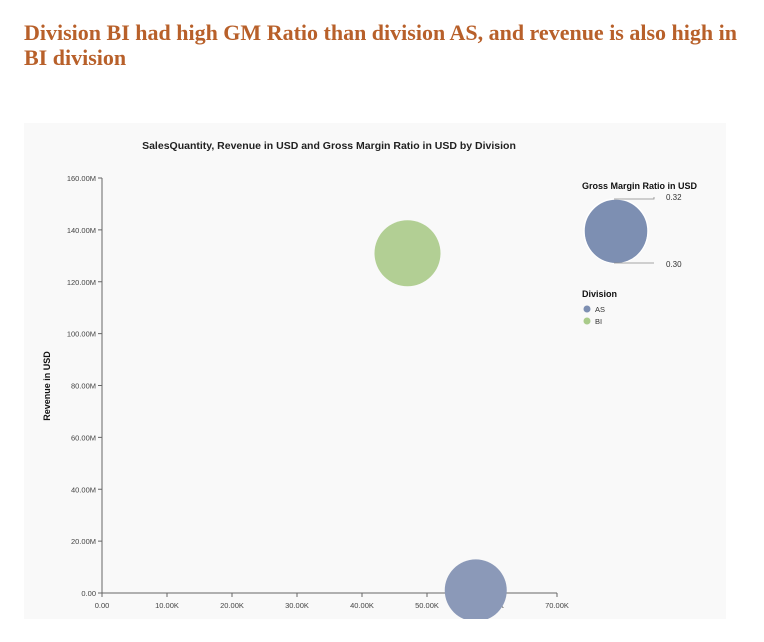 The image size is (764, 642). Describe the element at coordinates (83, 489) in the screenshot. I see `y-tick-label: 40.00M` at that location.